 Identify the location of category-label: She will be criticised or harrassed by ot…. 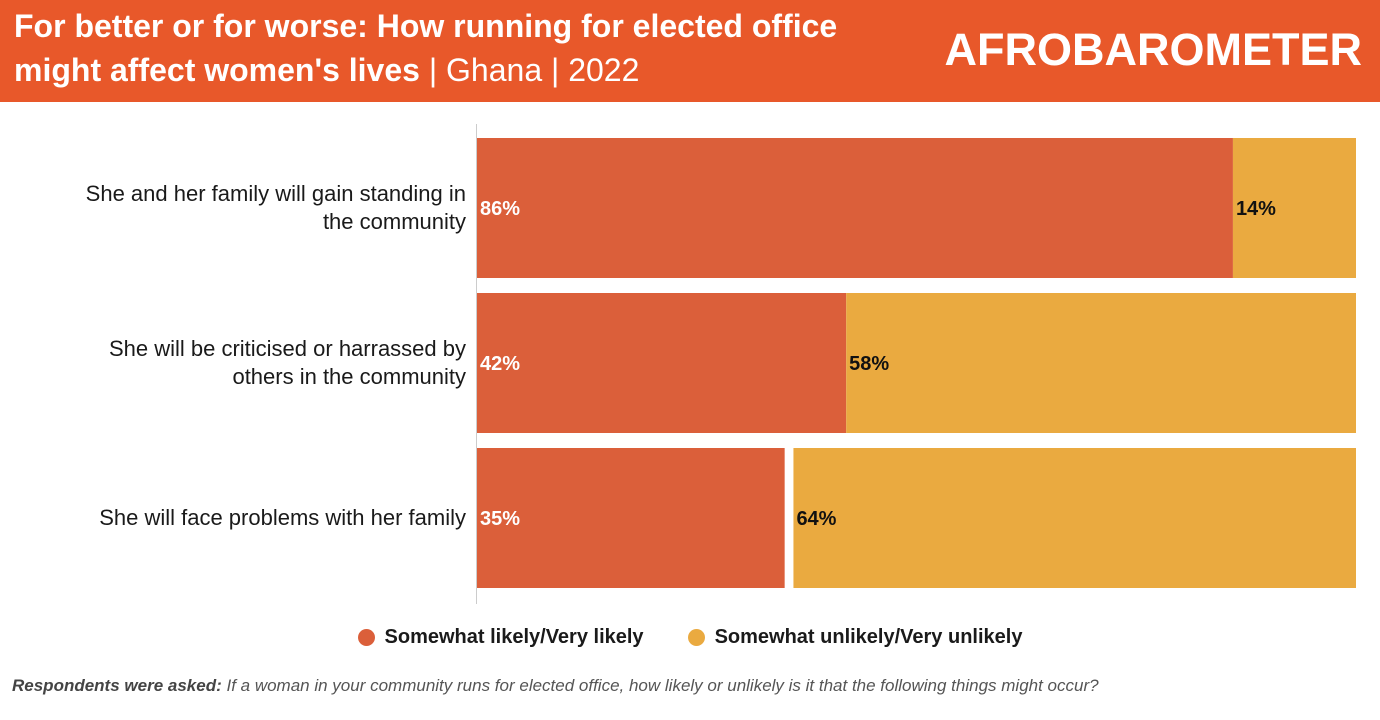
(287, 362).